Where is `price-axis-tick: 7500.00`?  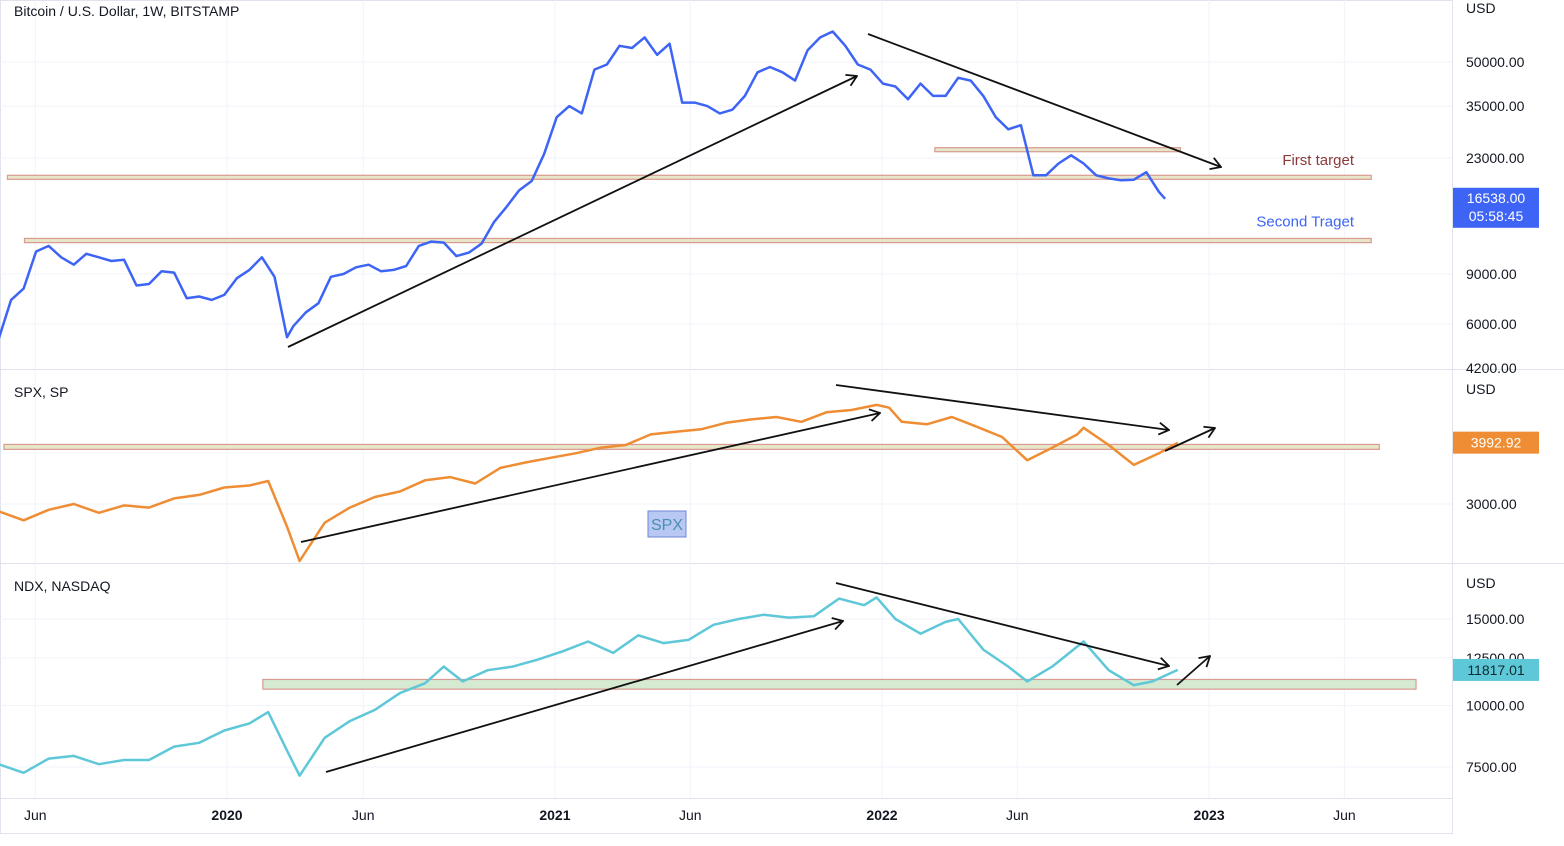 price-axis-tick: 7500.00 is located at coordinates (1491, 767).